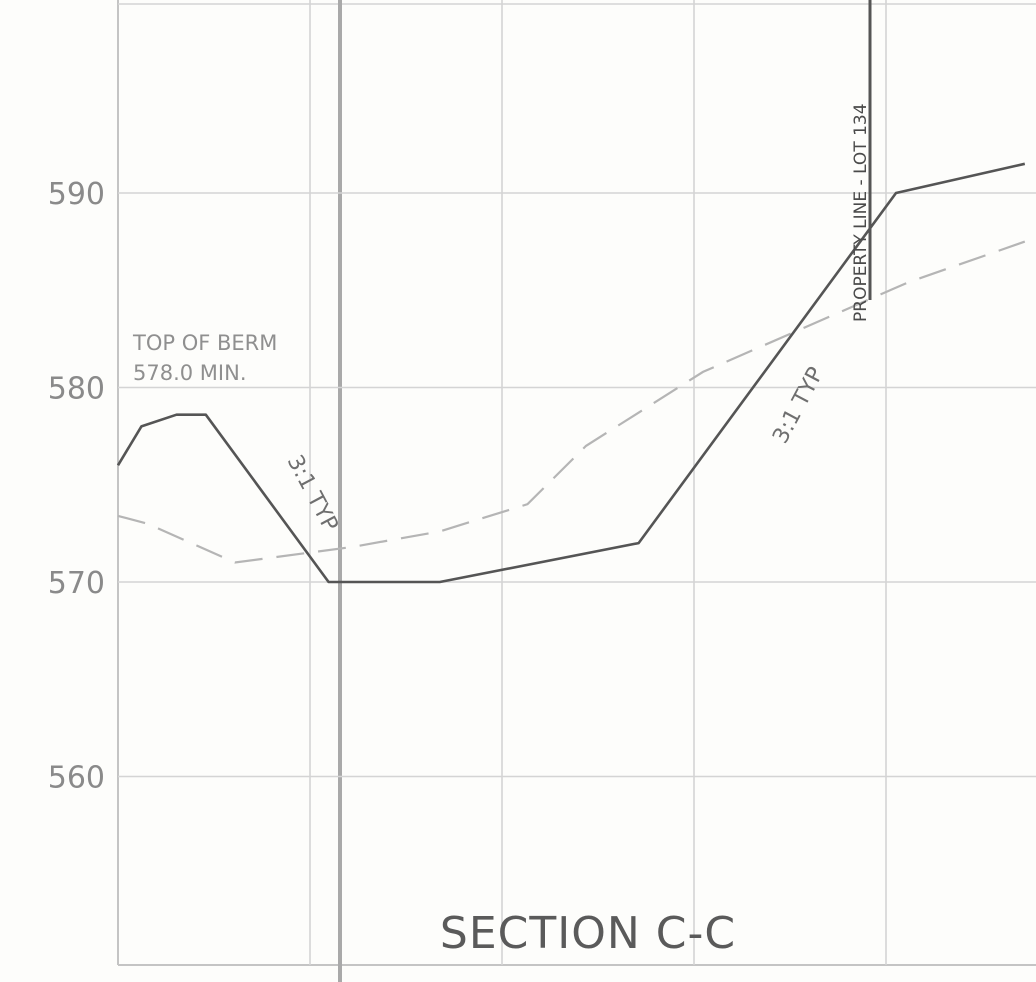  I want to click on berm-note-line2: 578.0 MIN., so click(190, 373).